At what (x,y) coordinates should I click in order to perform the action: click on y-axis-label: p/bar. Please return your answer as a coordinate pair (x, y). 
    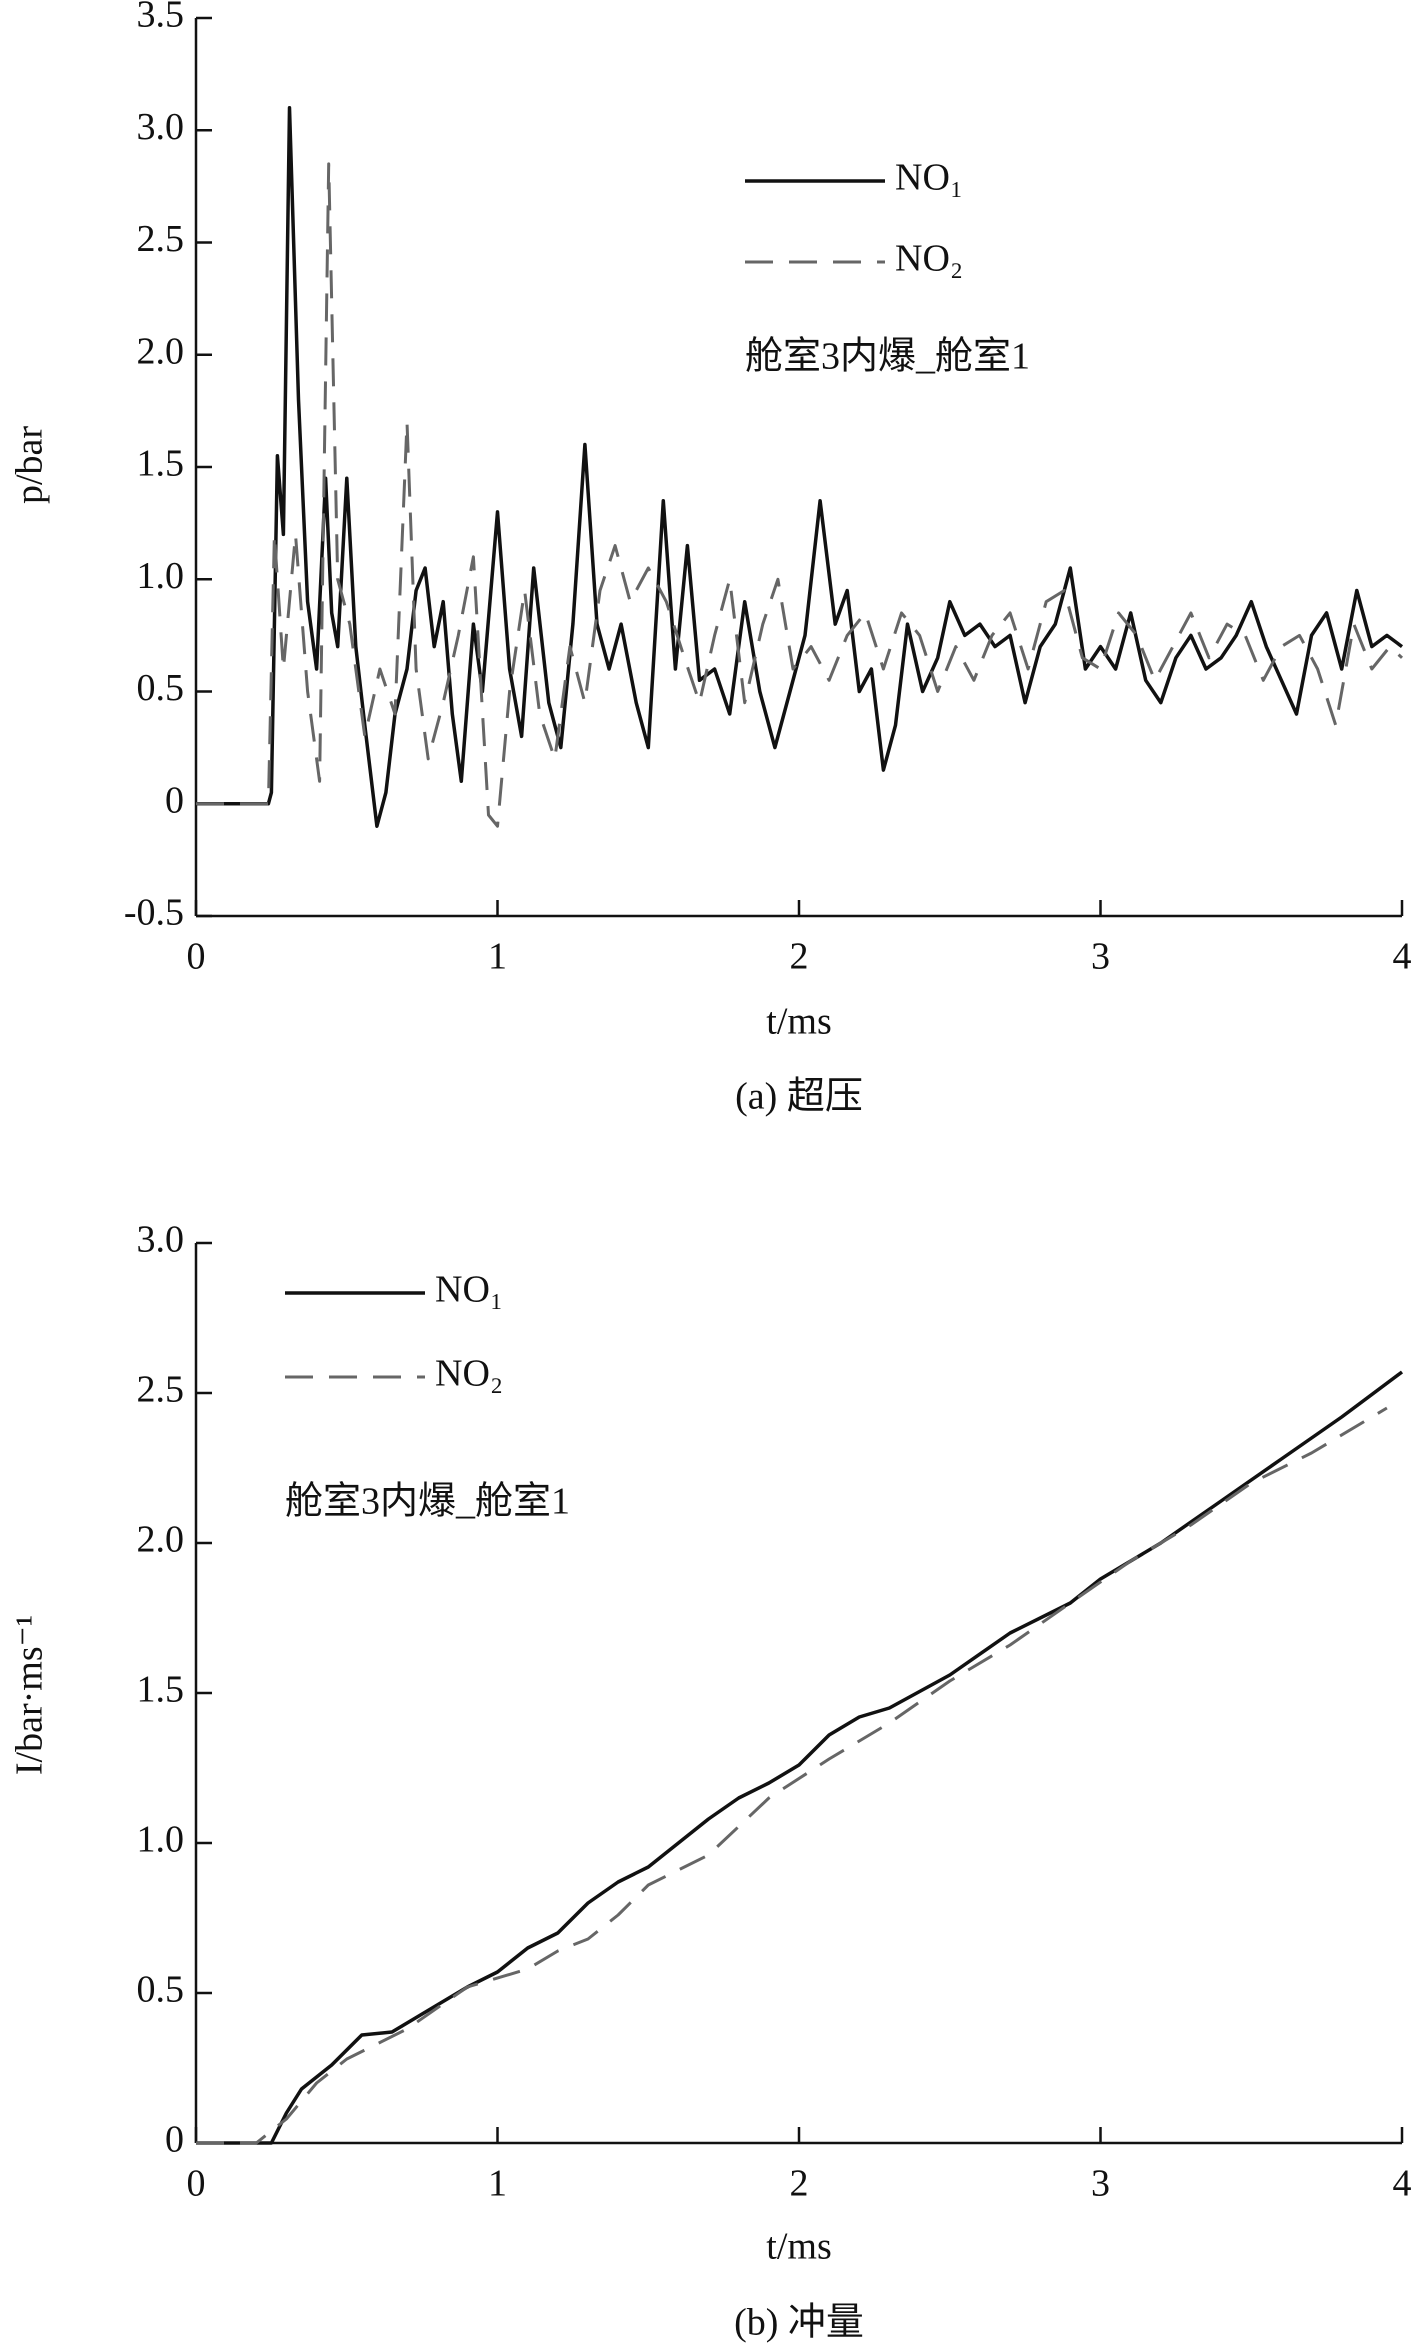
    Looking at the image, I should click on (30, 465).